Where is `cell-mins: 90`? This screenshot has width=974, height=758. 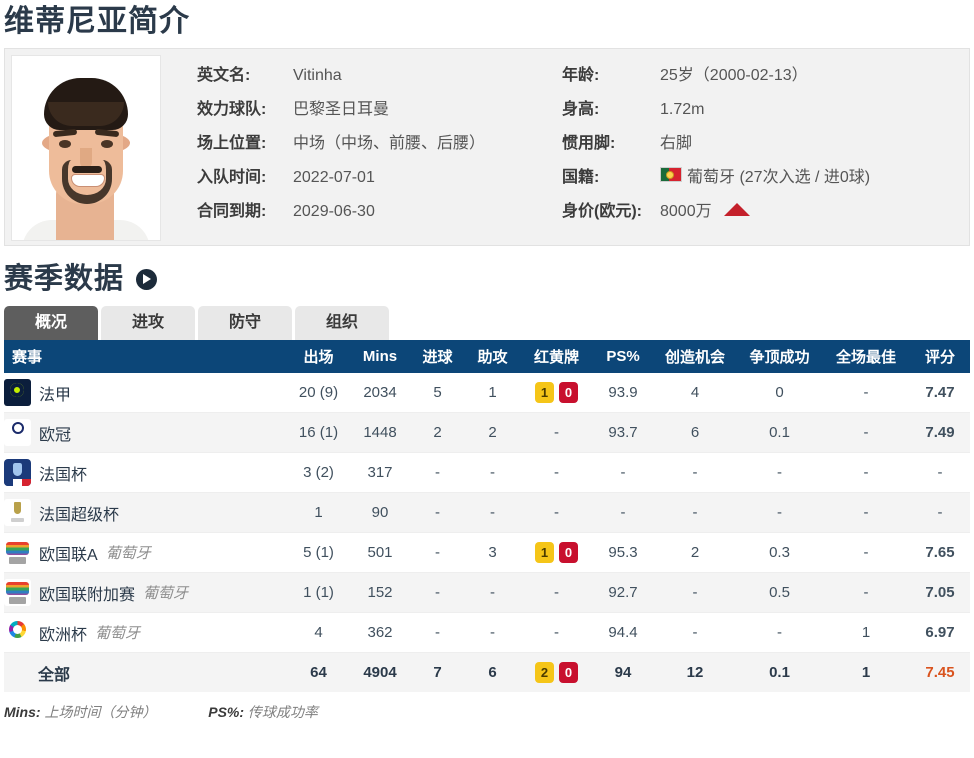 cell-mins: 90 is located at coordinates (380, 512).